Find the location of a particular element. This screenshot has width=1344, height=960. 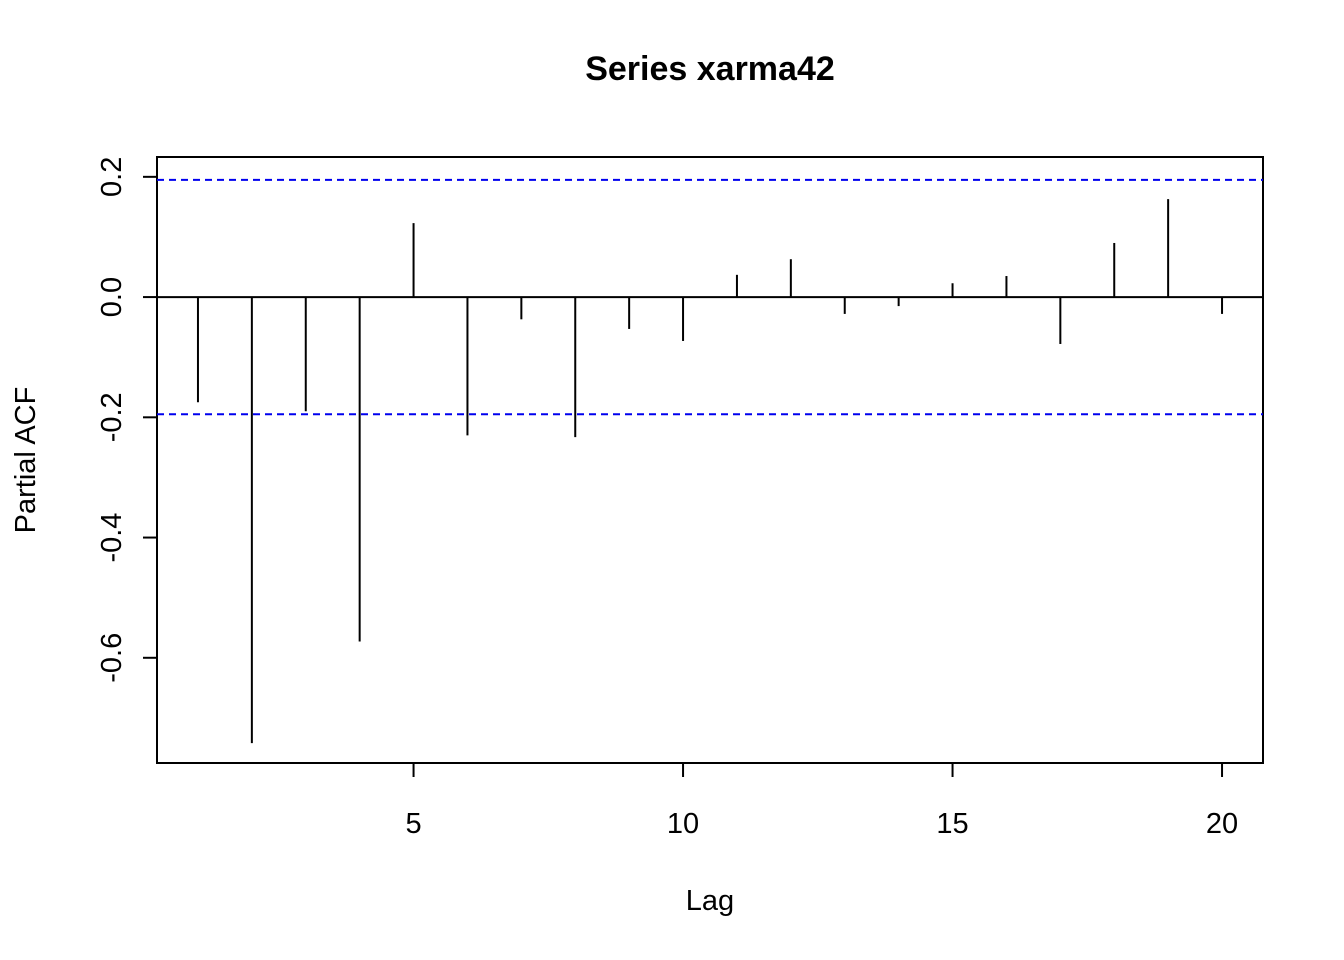

y-tick-label-2: -0.2 is located at coordinates (112, 417).